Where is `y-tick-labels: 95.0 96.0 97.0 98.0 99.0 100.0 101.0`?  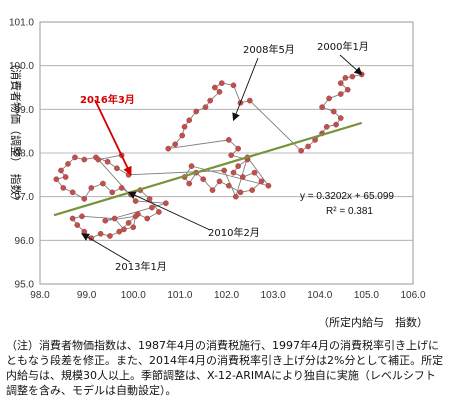
y-tick-labels: 95.0 96.0 97.0 98.0 99.0 100.0 101.0 is located at coordinates (21, 154).